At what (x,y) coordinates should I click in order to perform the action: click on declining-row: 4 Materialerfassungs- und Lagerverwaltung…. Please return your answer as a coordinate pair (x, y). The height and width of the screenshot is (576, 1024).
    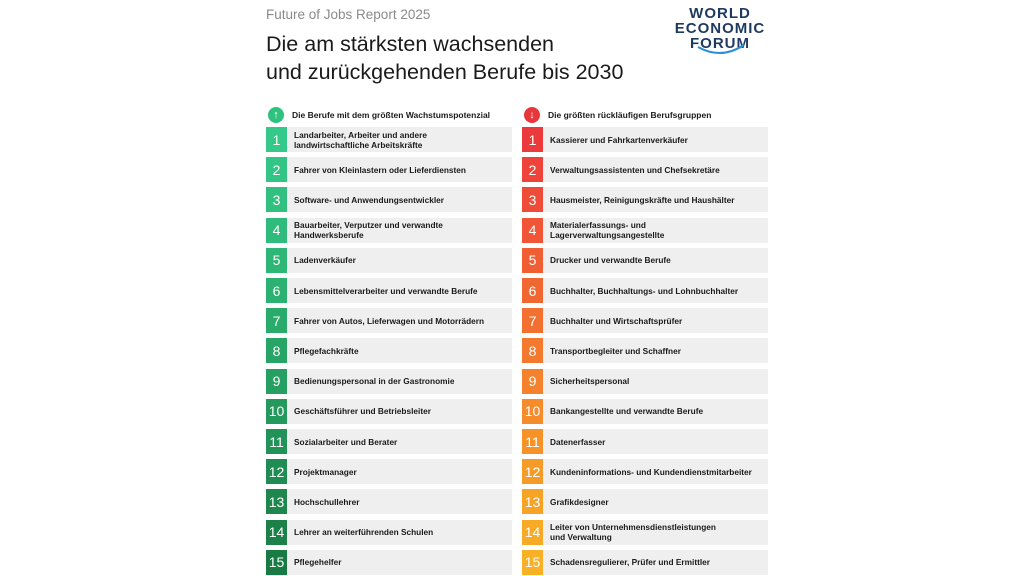
    Looking at the image, I should click on (645, 230).